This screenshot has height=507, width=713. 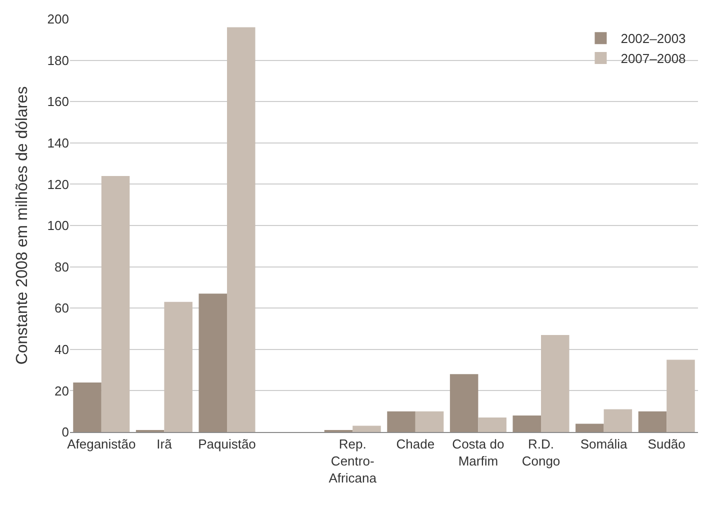 What do you see at coordinates (353, 461) in the screenshot?
I see `x-tick-label: Rep. Centro- Africana` at bounding box center [353, 461].